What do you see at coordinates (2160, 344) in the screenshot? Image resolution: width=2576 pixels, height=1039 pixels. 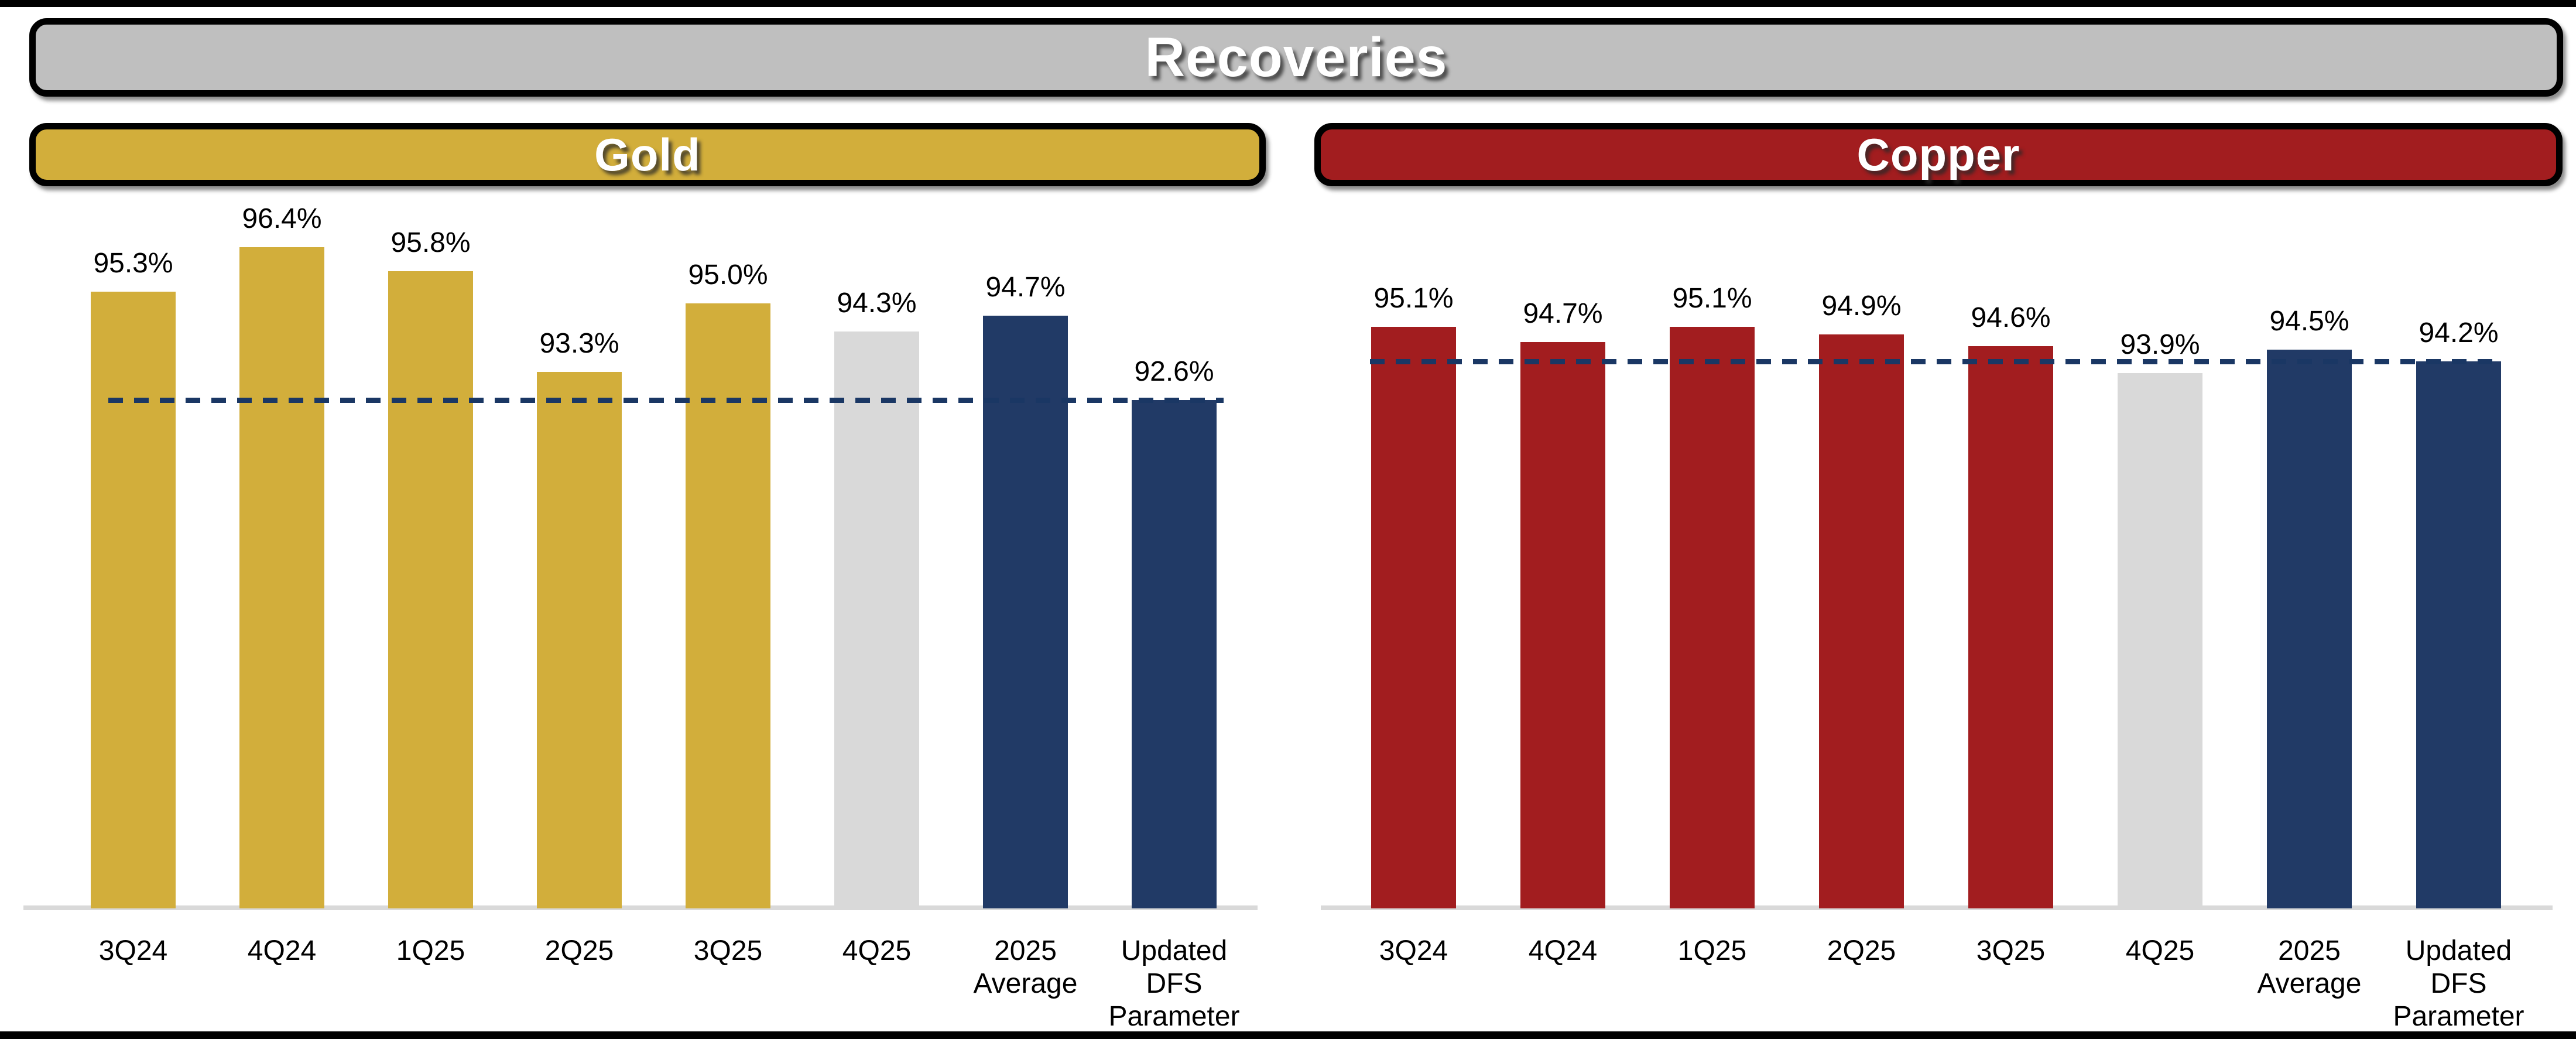 I see `copper-value-label-4Q25: 93.9%` at bounding box center [2160, 344].